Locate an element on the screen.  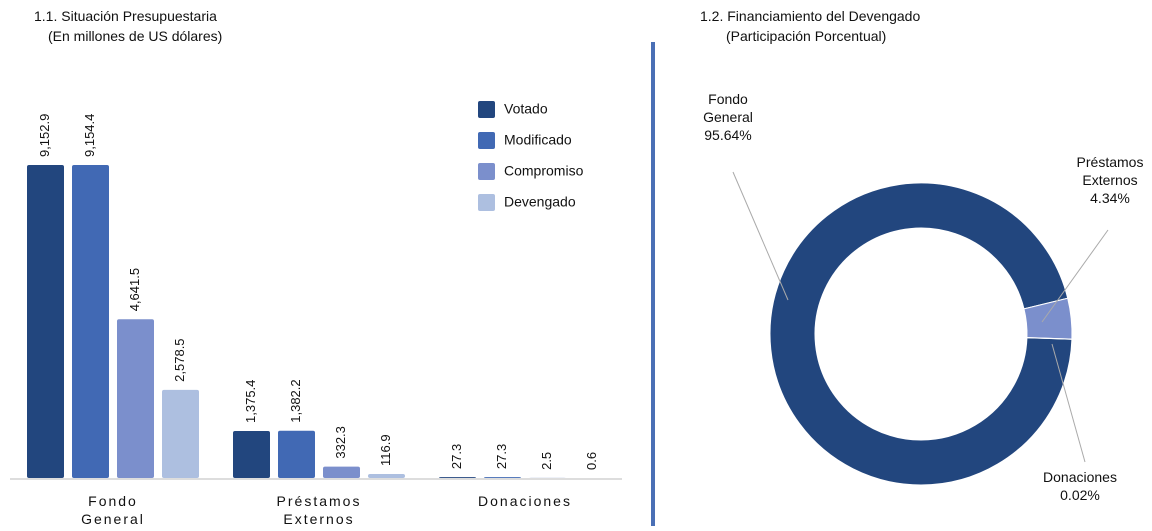
value-label: 2.5 is located at coordinates (546, 461).